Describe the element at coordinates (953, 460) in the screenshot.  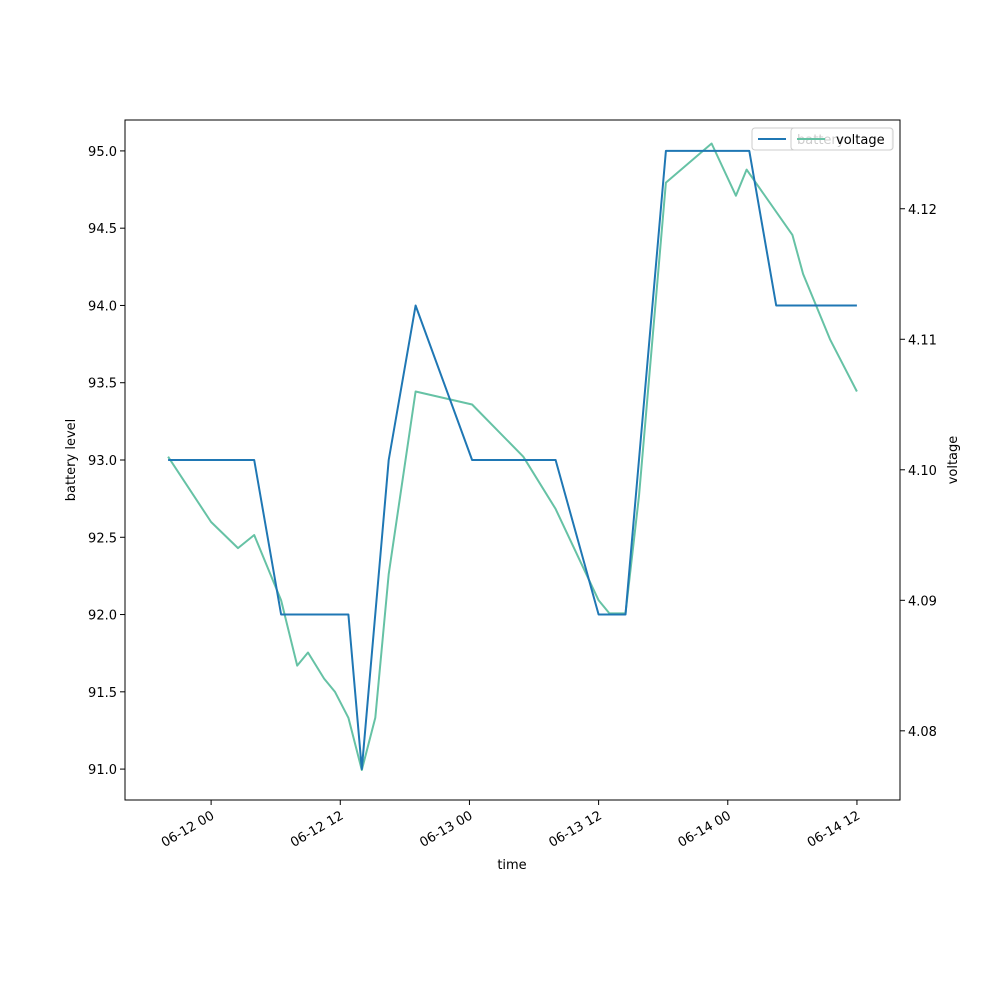
I see `y2-axis-label: voltage` at that location.